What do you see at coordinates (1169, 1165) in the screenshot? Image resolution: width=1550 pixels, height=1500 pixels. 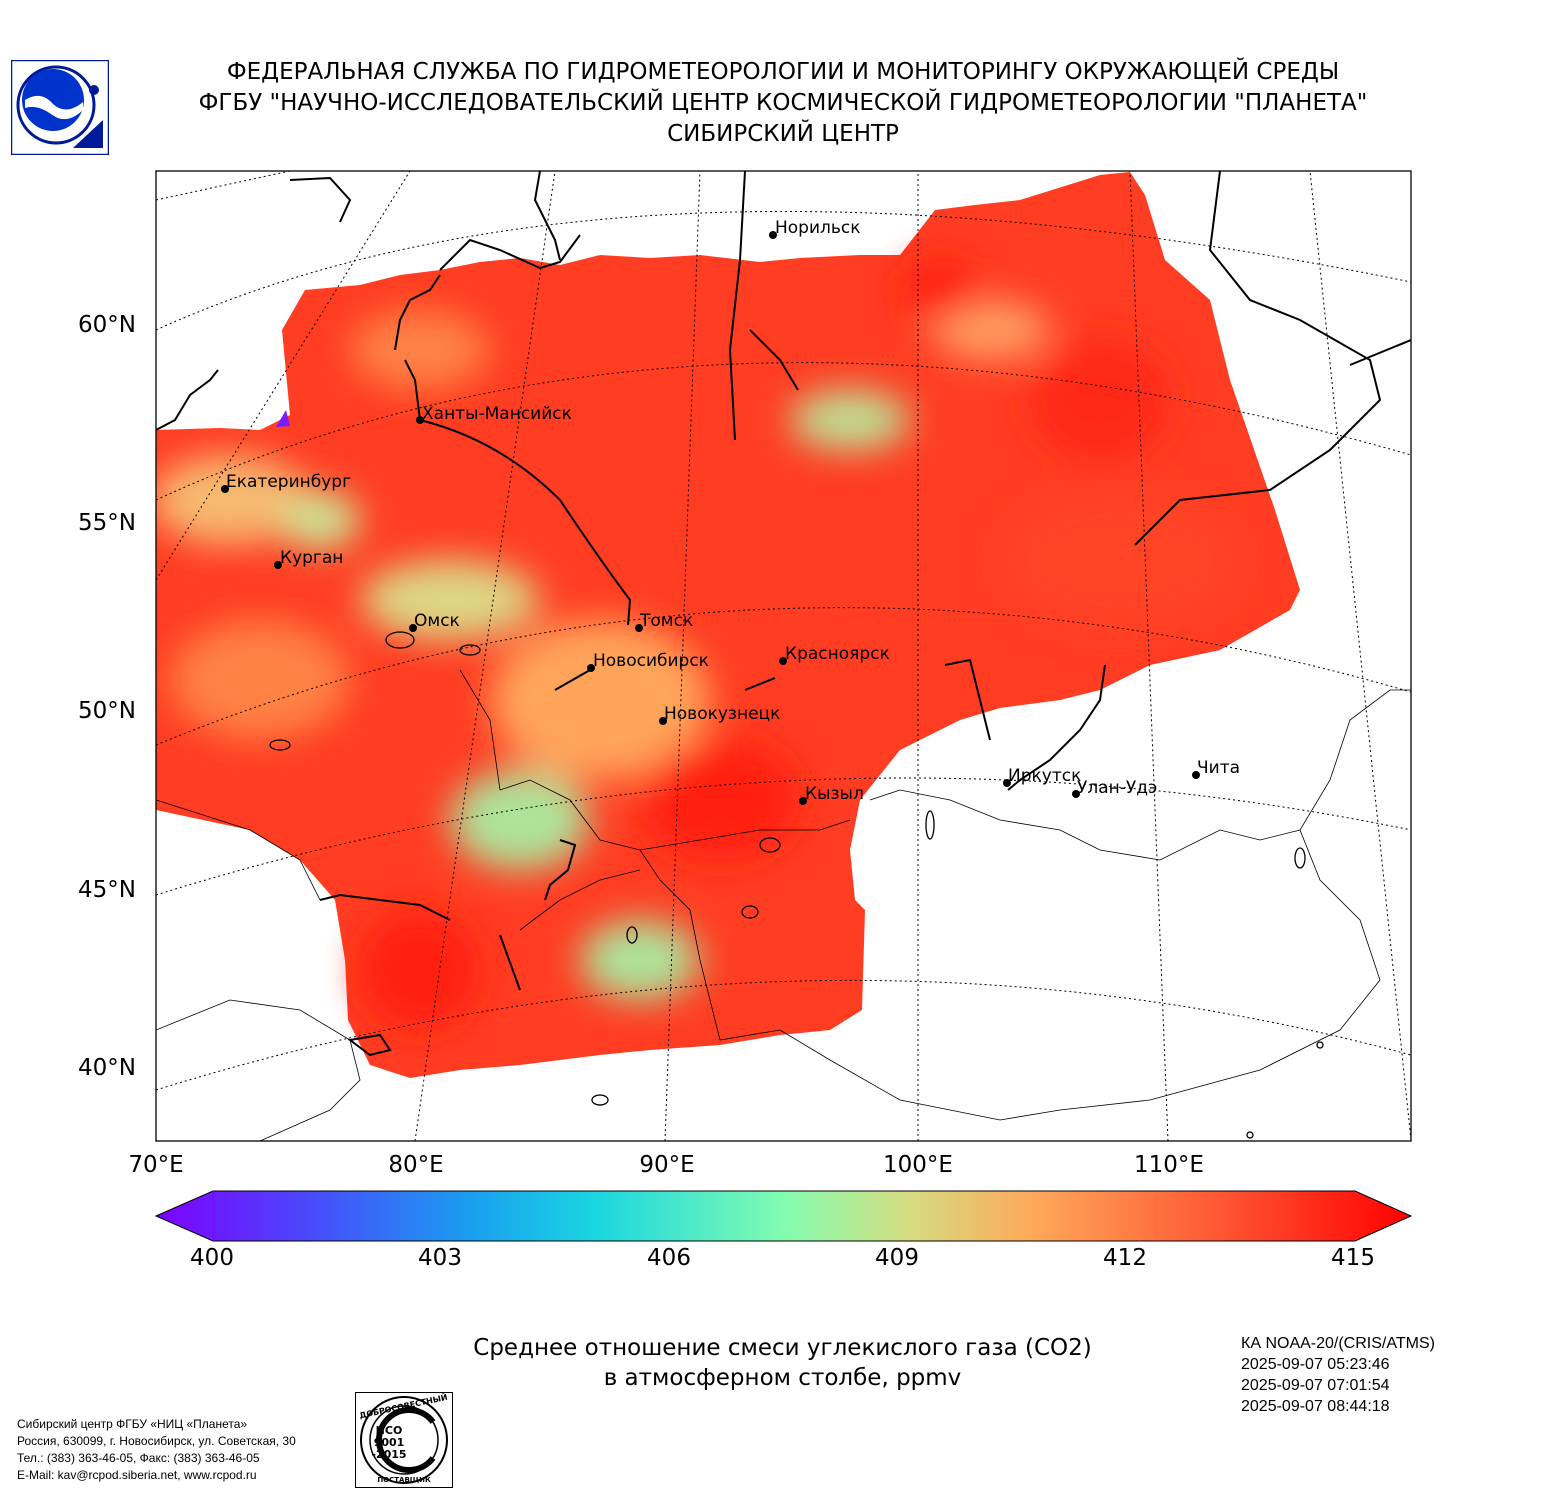 I see `lon-label-110: 110°E` at bounding box center [1169, 1165].